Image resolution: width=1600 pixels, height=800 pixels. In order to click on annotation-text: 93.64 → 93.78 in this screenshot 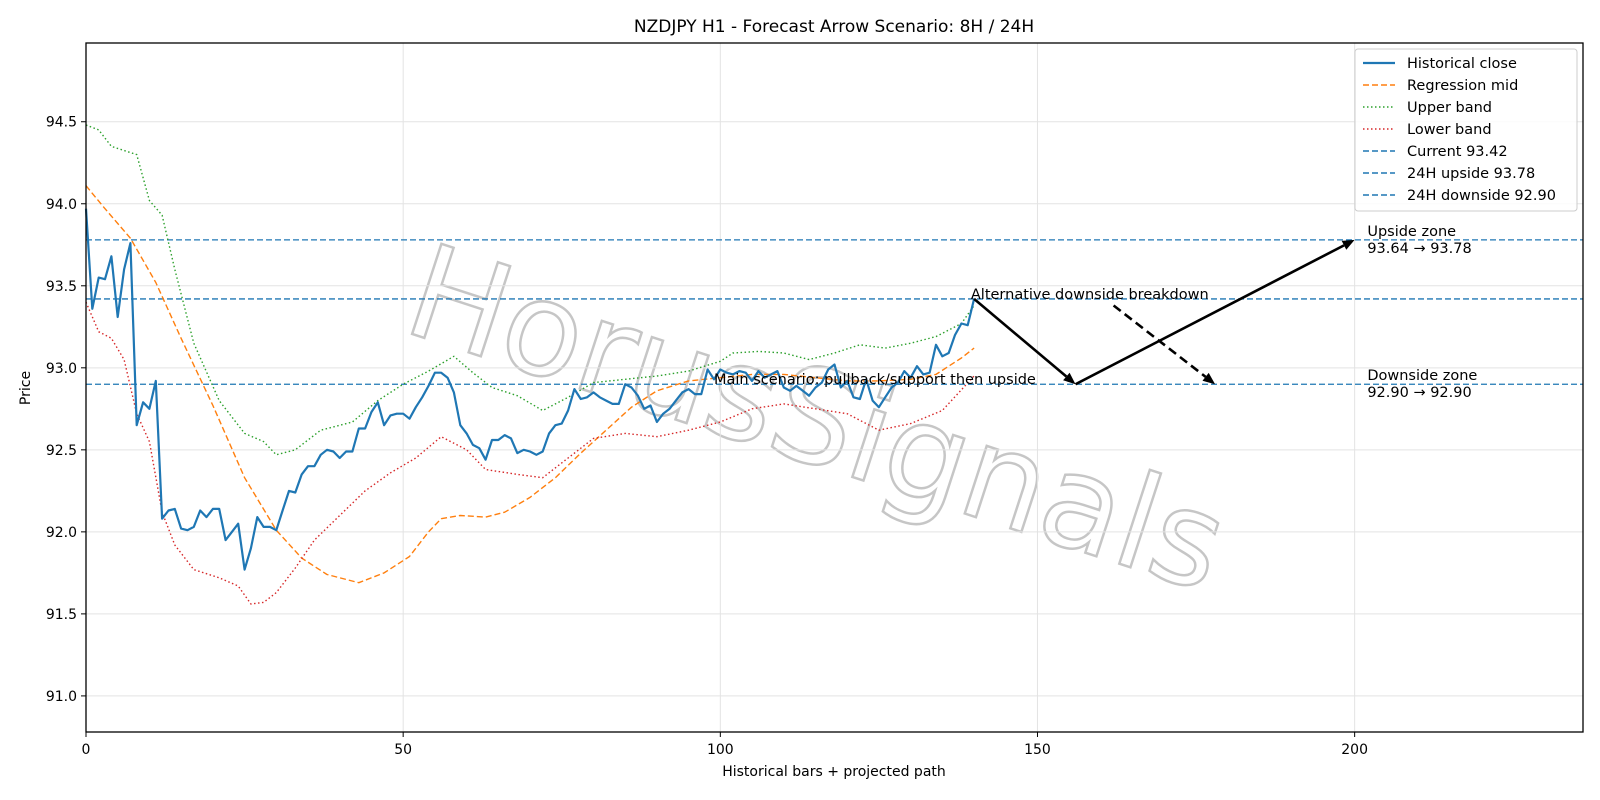, I will do `click(1419, 249)`.